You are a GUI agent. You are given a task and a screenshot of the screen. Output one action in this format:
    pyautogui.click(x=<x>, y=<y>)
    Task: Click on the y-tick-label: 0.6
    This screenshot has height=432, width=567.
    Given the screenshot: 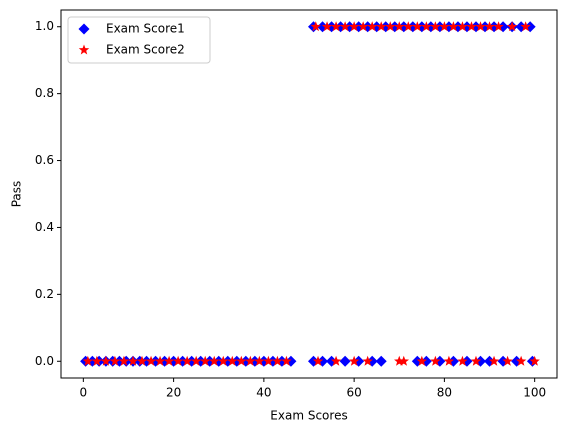 What is the action you would take?
    pyautogui.click(x=44, y=160)
    